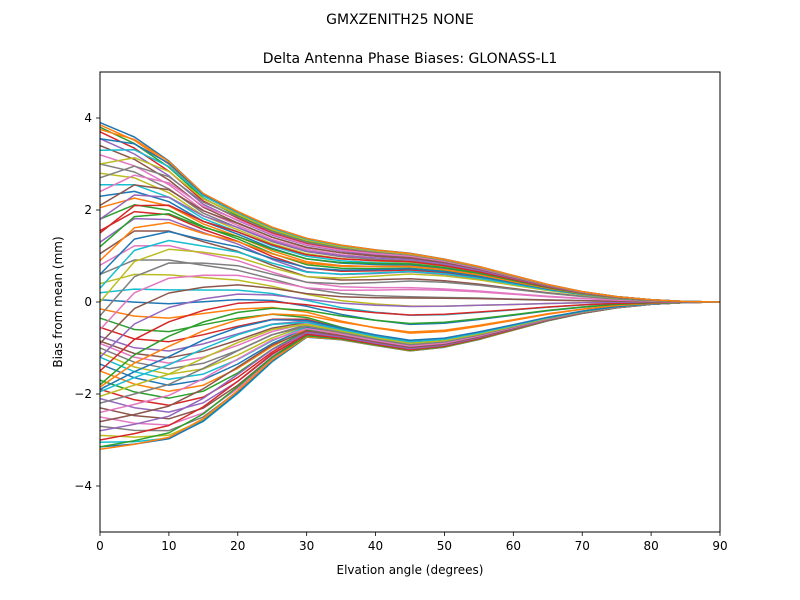  What do you see at coordinates (237, 546) in the screenshot?
I see `x-tick-label: 20` at bounding box center [237, 546].